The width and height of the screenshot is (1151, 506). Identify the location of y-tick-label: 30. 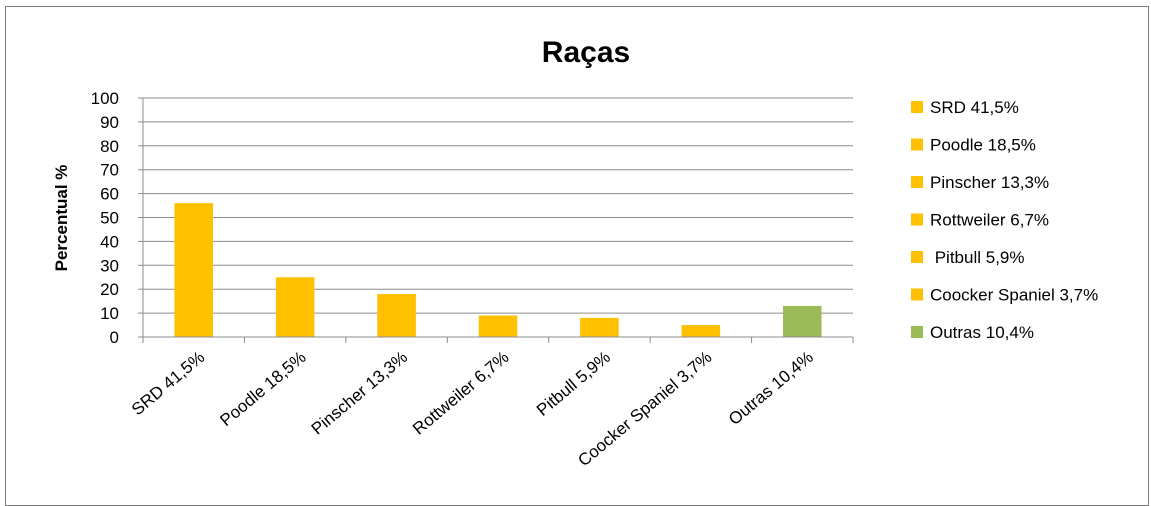
(109, 265).